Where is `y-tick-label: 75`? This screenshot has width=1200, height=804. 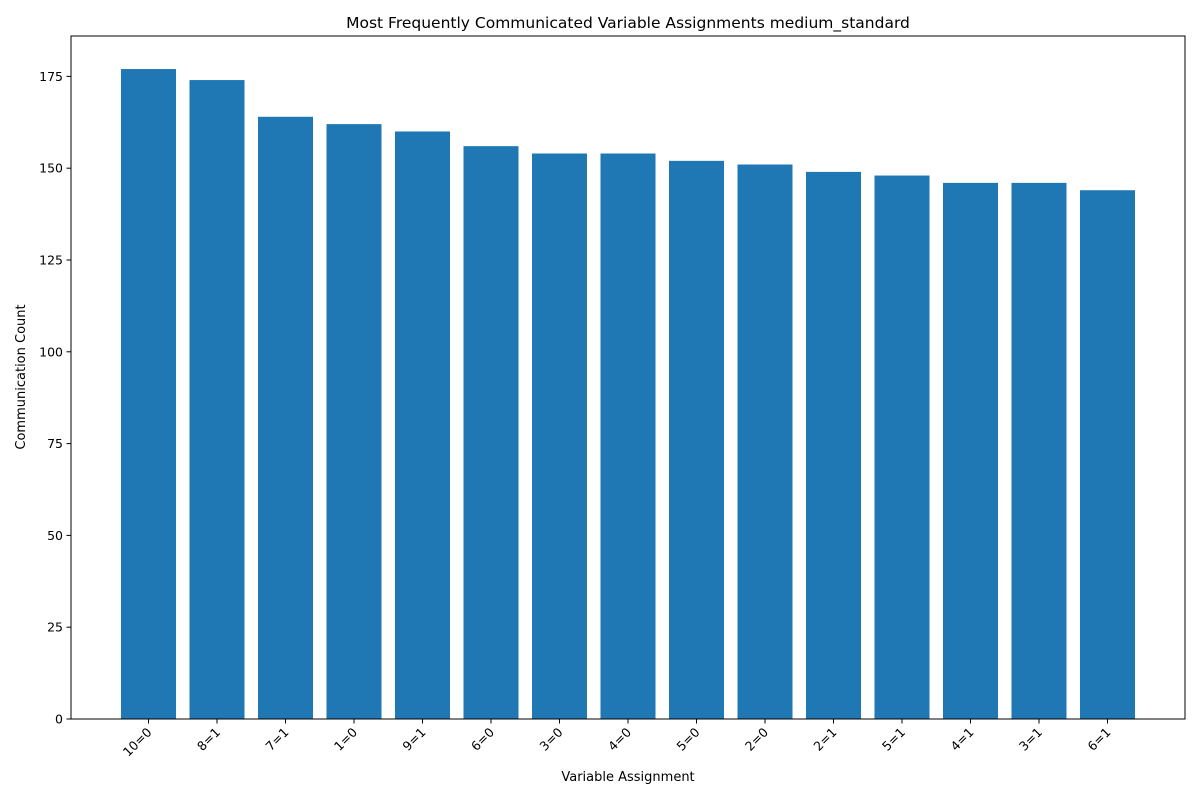
y-tick-label: 75 is located at coordinates (55, 443).